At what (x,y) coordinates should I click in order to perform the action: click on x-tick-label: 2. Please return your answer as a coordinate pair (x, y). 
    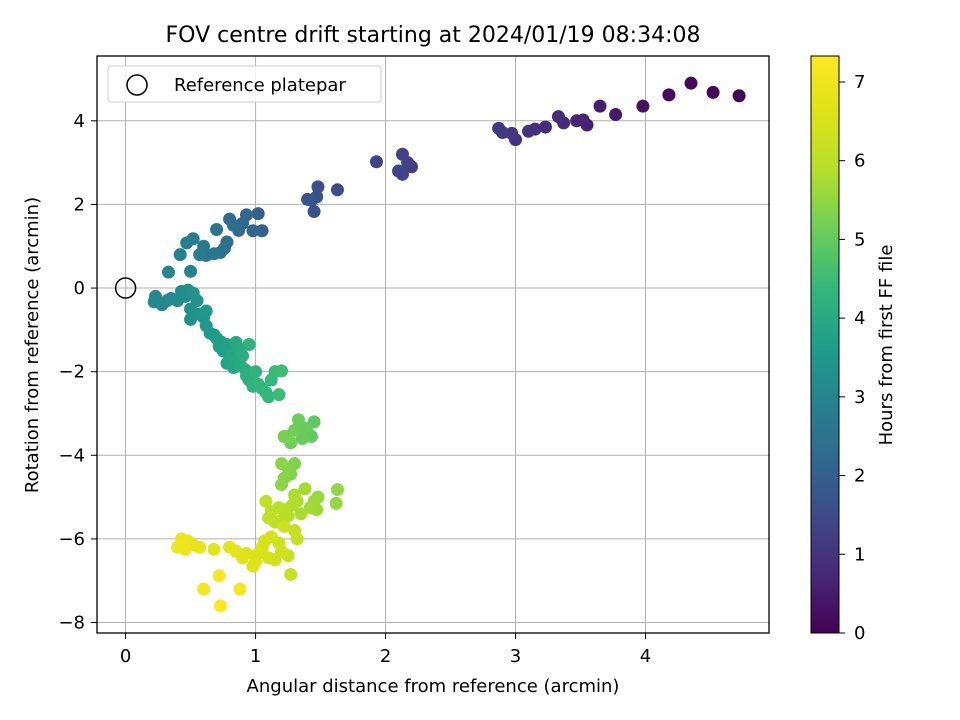
    Looking at the image, I should click on (385, 656).